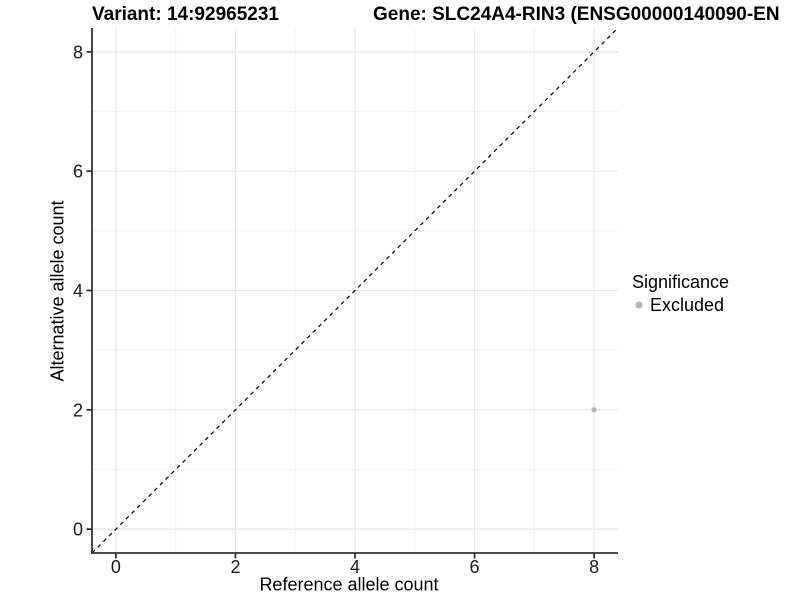  I want to click on data-point, so click(594, 410).